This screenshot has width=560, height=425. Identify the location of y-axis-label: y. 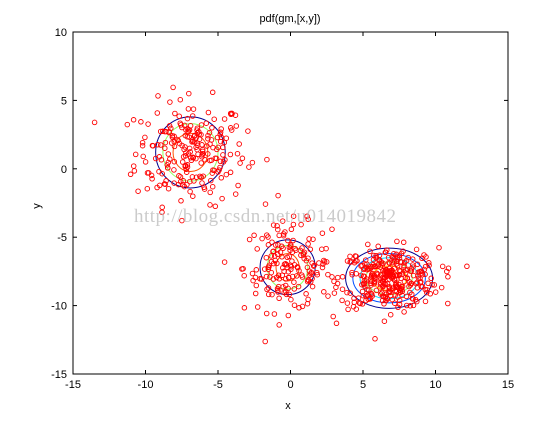
(37, 206).